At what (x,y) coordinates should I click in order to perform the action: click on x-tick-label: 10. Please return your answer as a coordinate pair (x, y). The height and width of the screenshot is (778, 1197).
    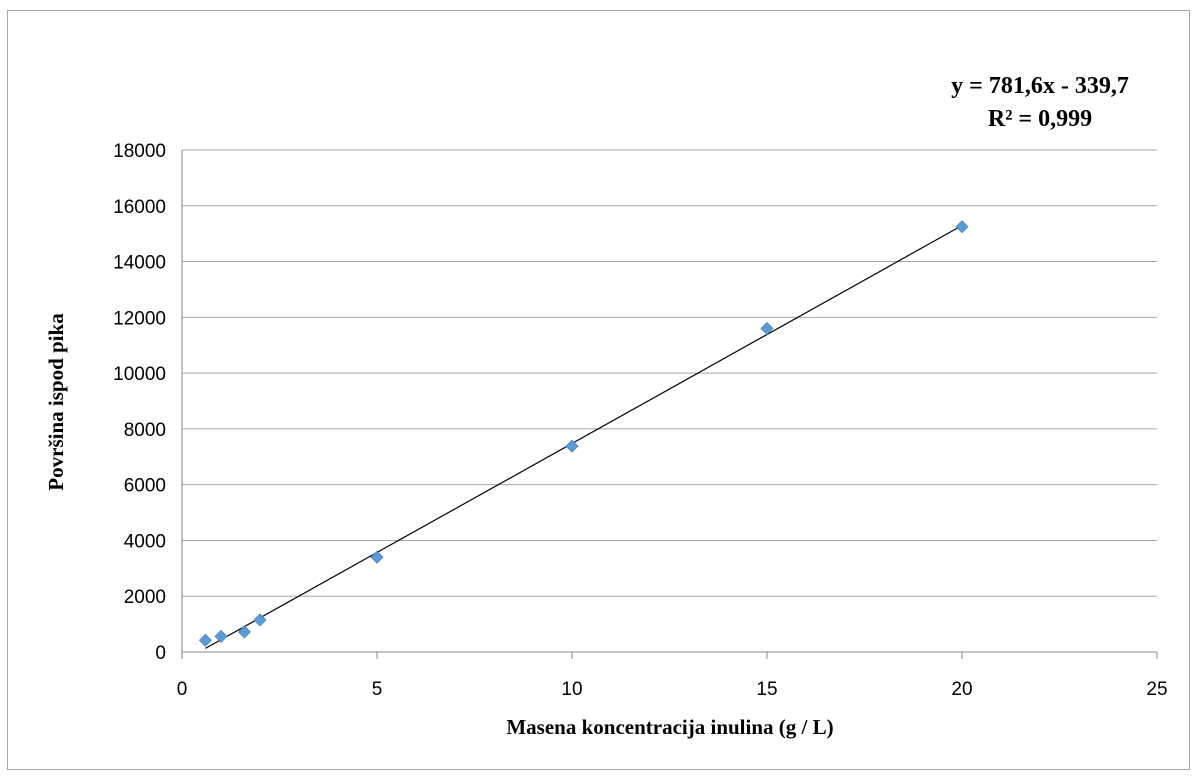
    Looking at the image, I should click on (571, 689).